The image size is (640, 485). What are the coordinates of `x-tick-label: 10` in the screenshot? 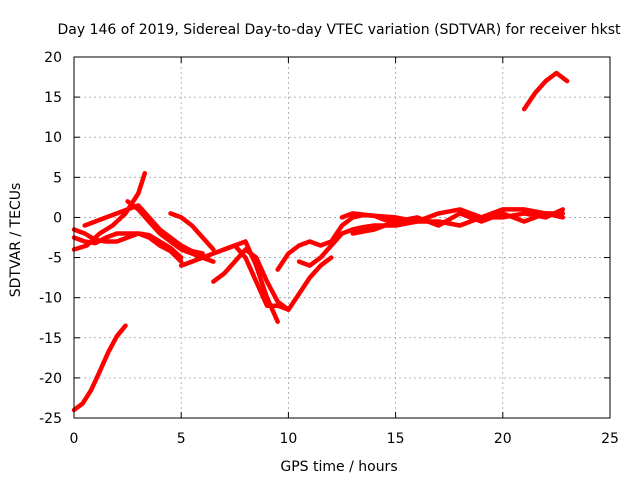 It's located at (288, 439).